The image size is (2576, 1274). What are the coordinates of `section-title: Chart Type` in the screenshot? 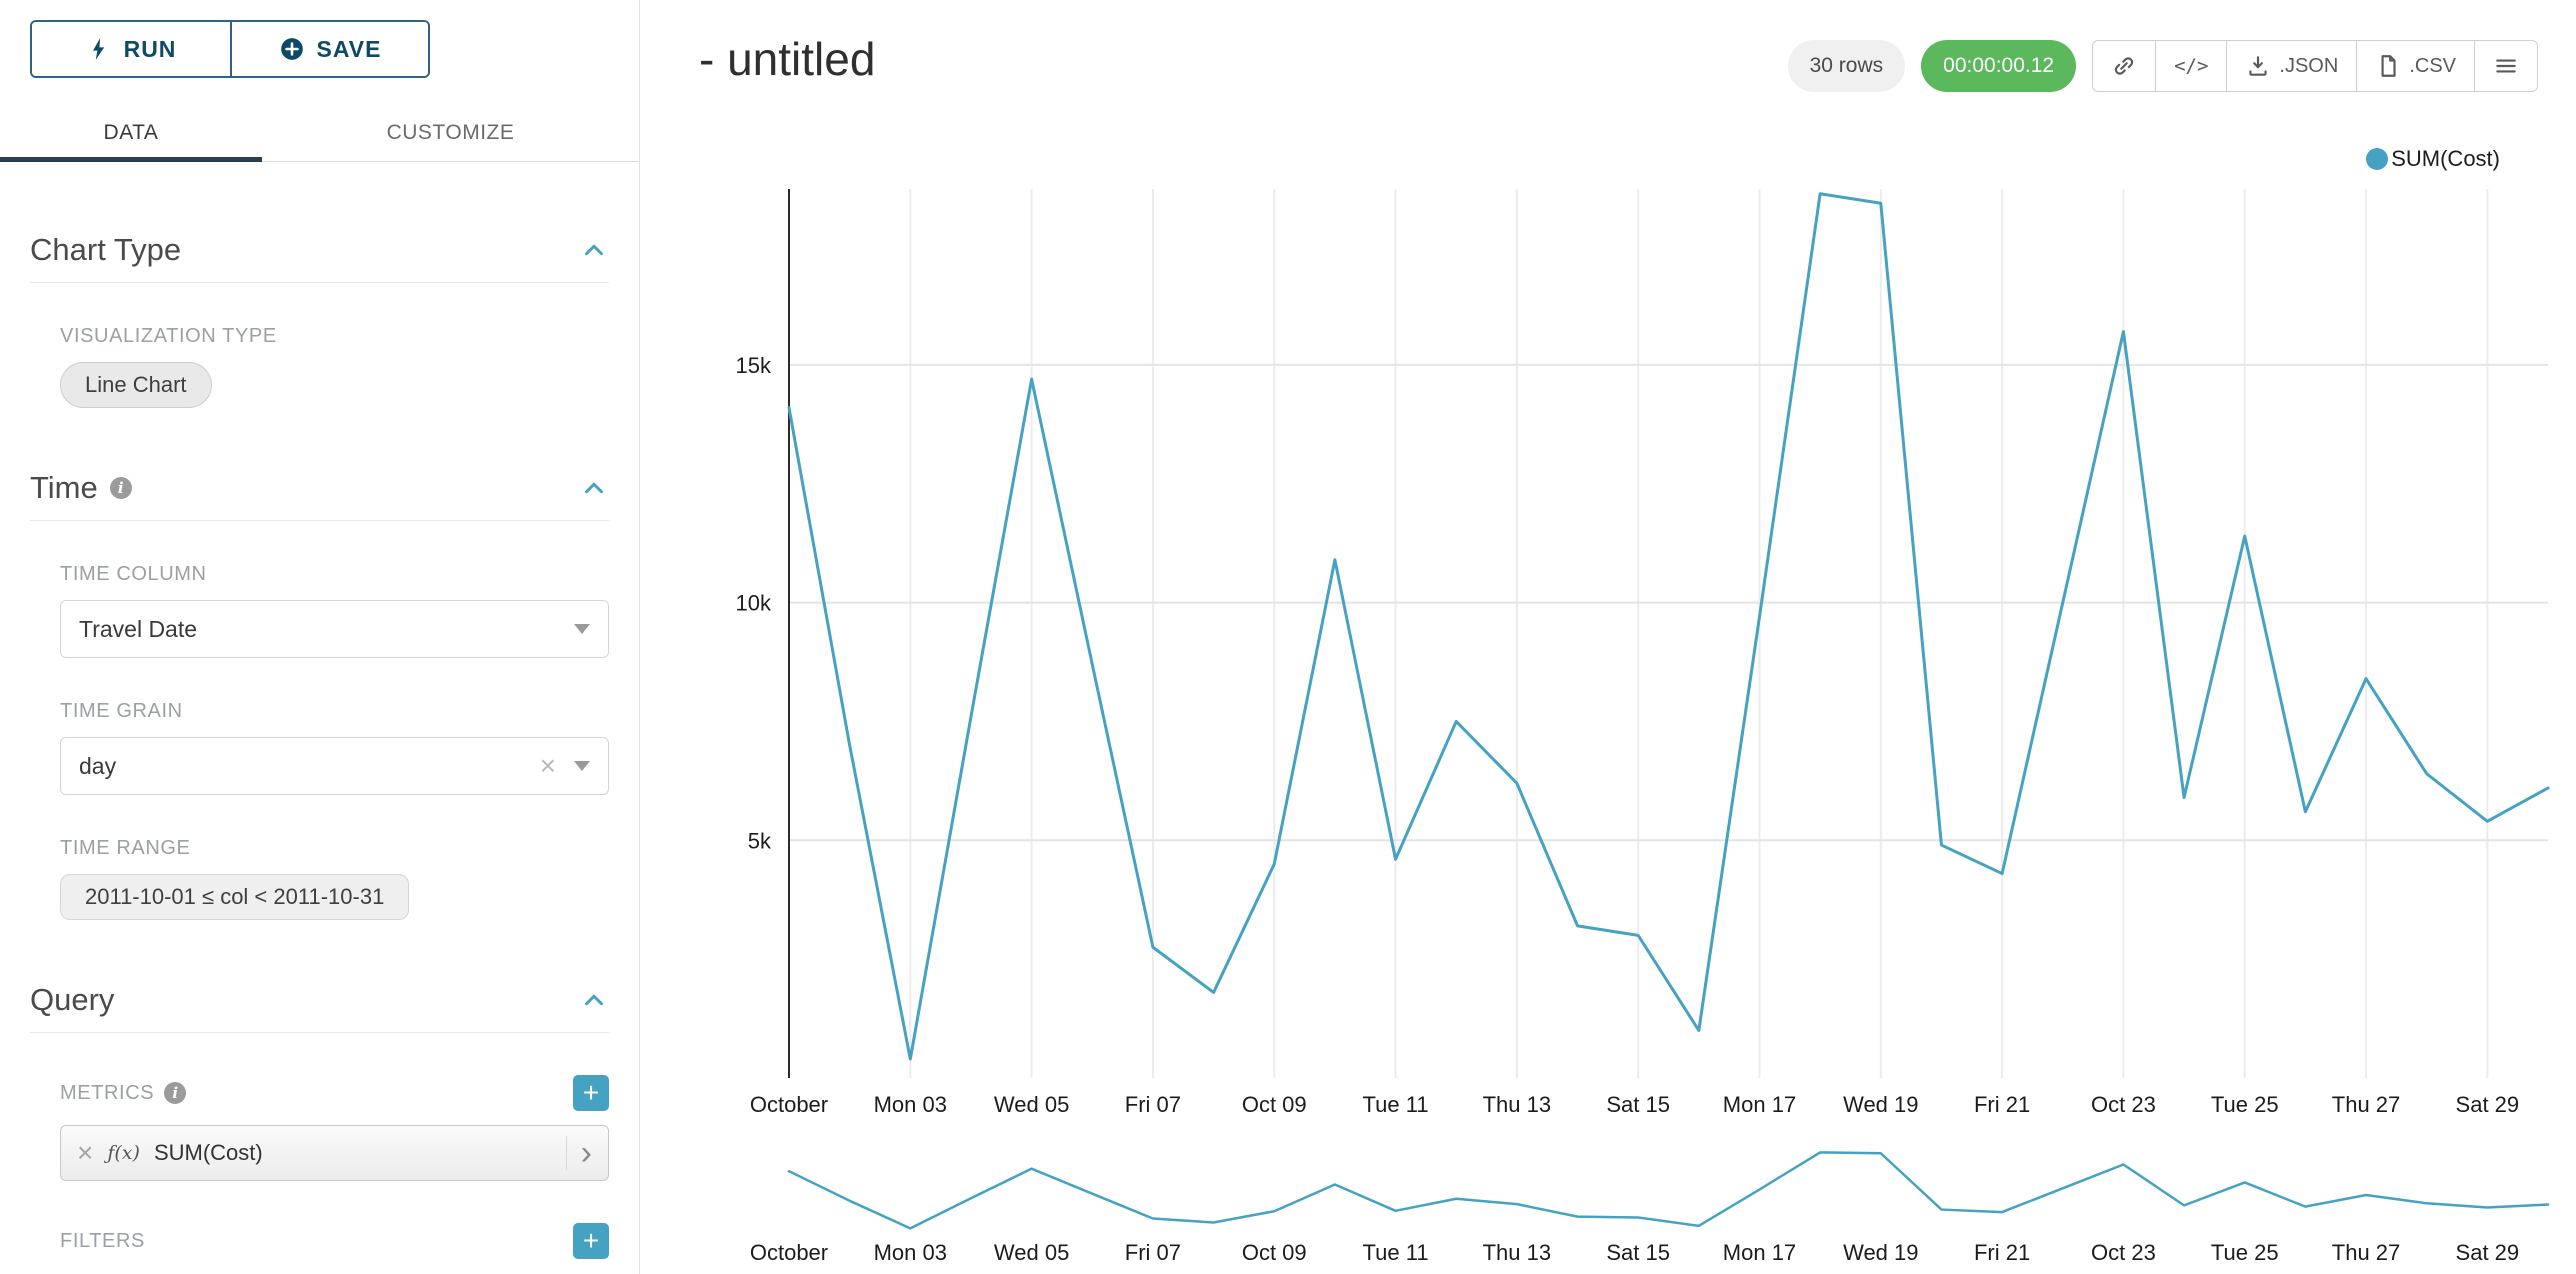 It's located at (106, 249).